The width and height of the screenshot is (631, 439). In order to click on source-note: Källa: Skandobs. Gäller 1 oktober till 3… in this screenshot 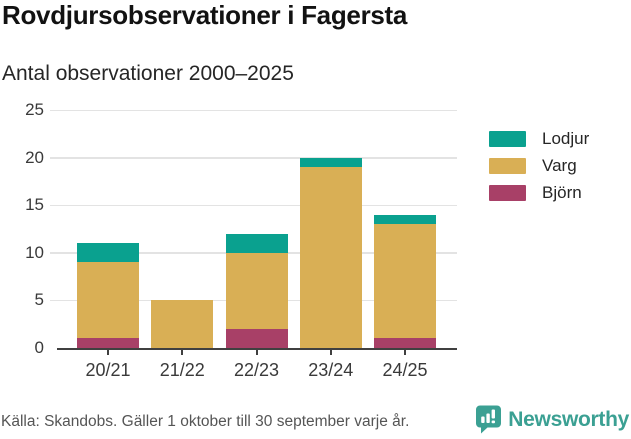, I will do `click(205, 421)`.